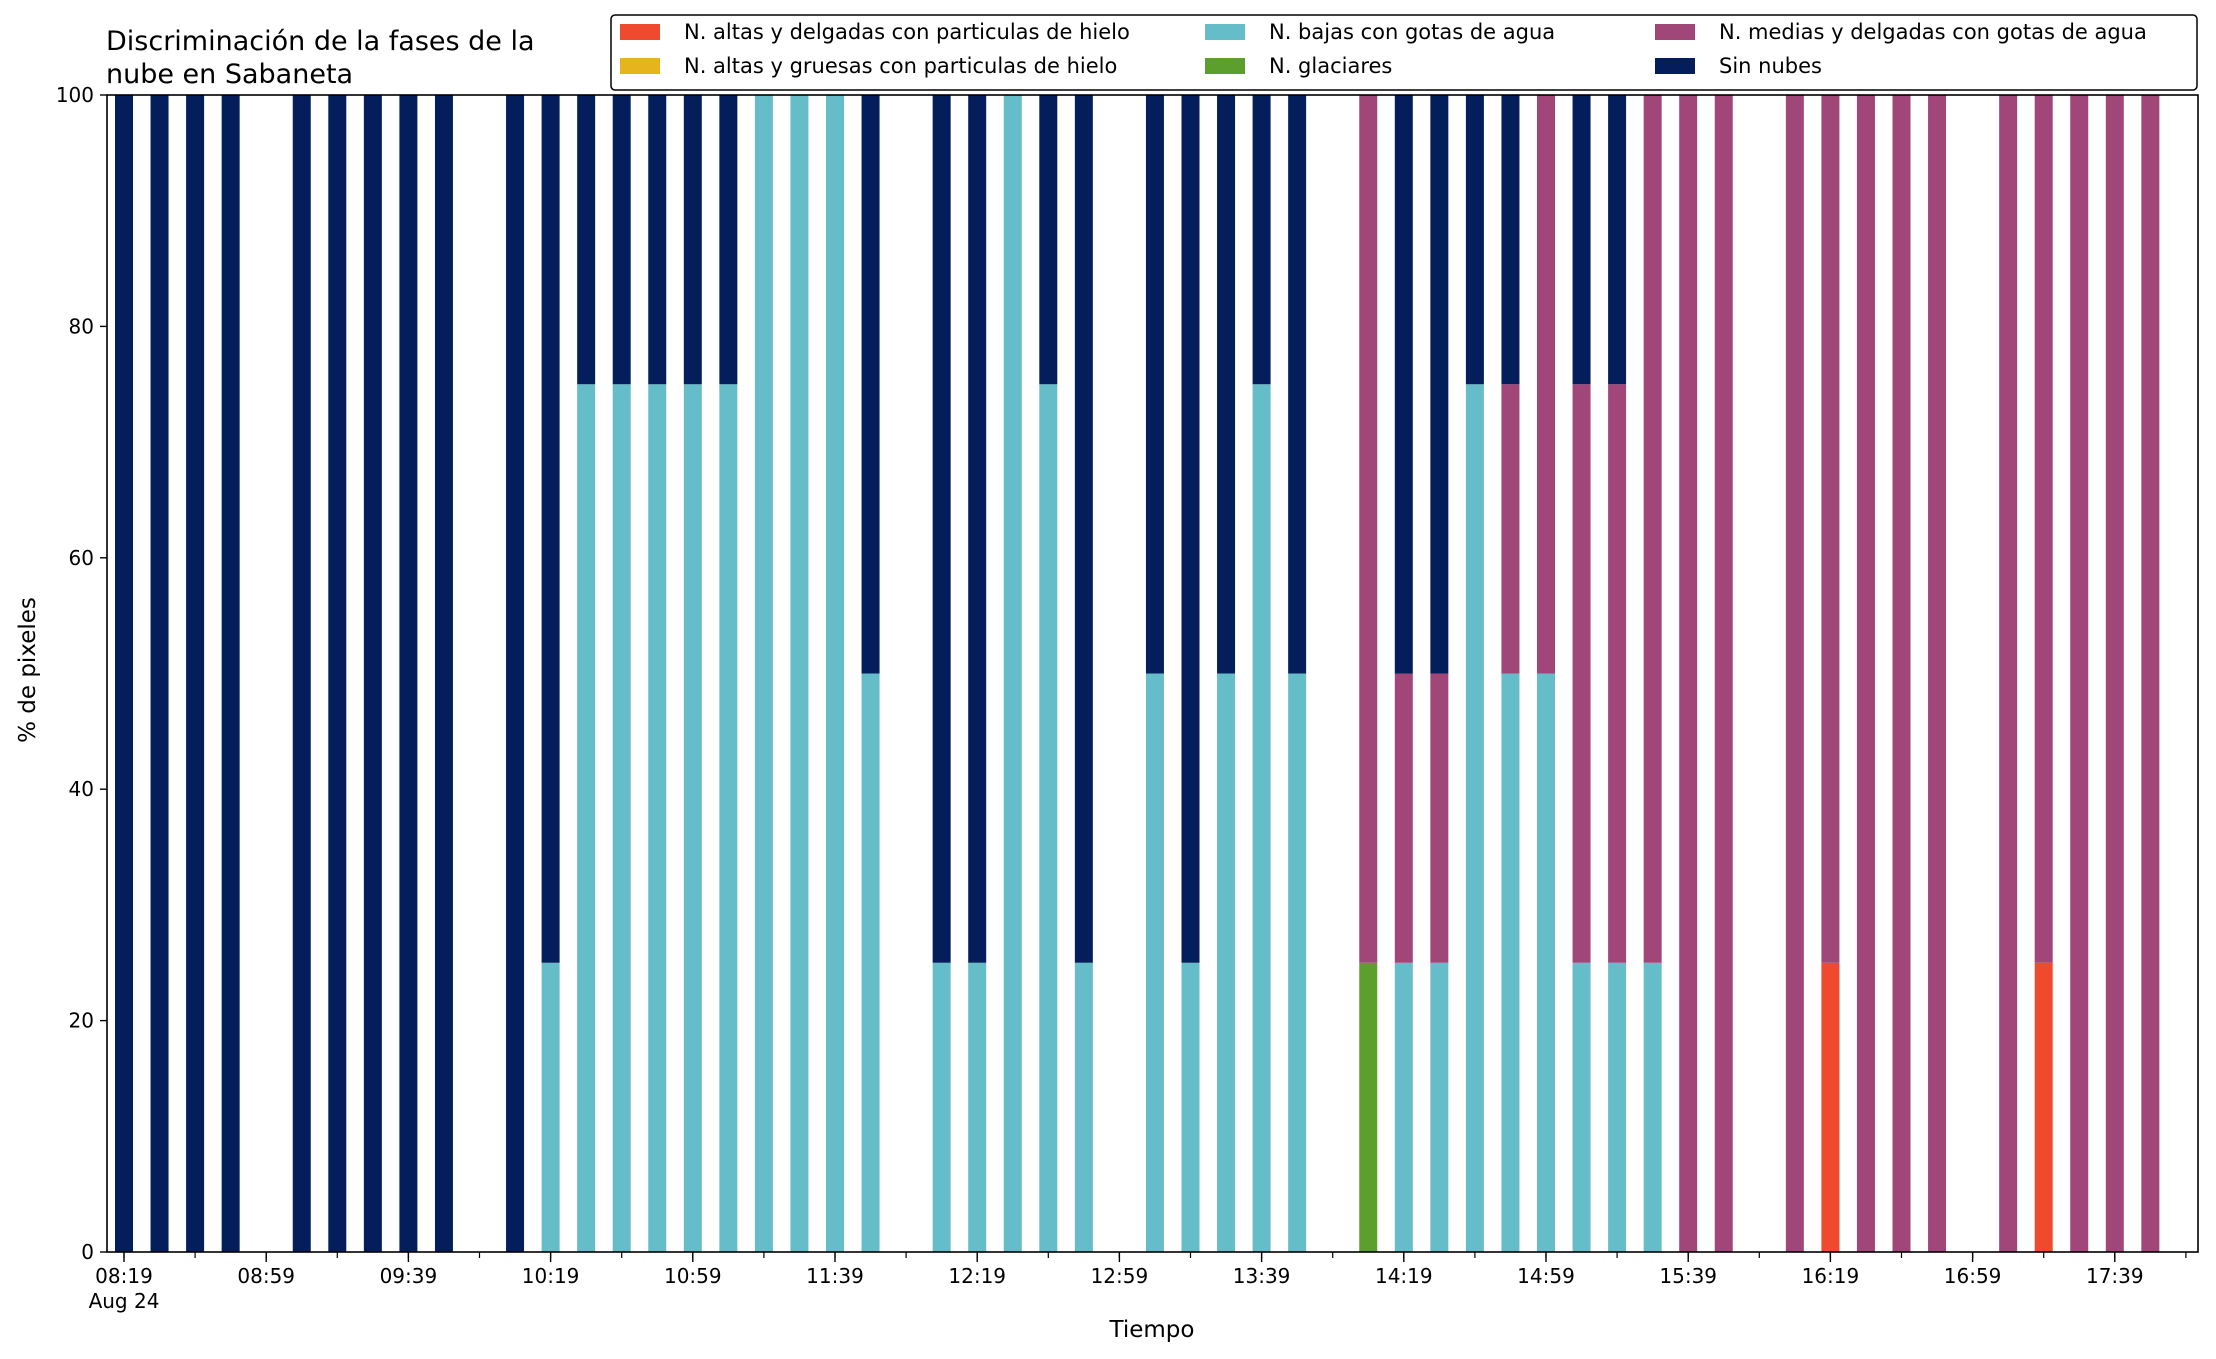  What do you see at coordinates (551, 1276) in the screenshot?
I see `x-tick-label: 10:19` at bounding box center [551, 1276].